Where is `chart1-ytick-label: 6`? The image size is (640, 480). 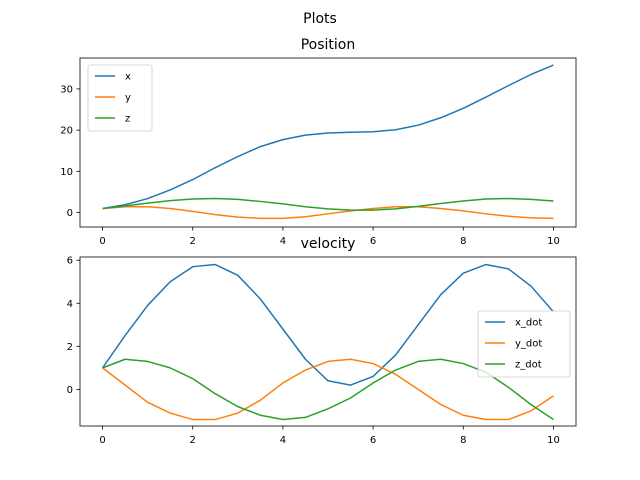 chart1-ytick-label: 6 is located at coordinates (70, 261).